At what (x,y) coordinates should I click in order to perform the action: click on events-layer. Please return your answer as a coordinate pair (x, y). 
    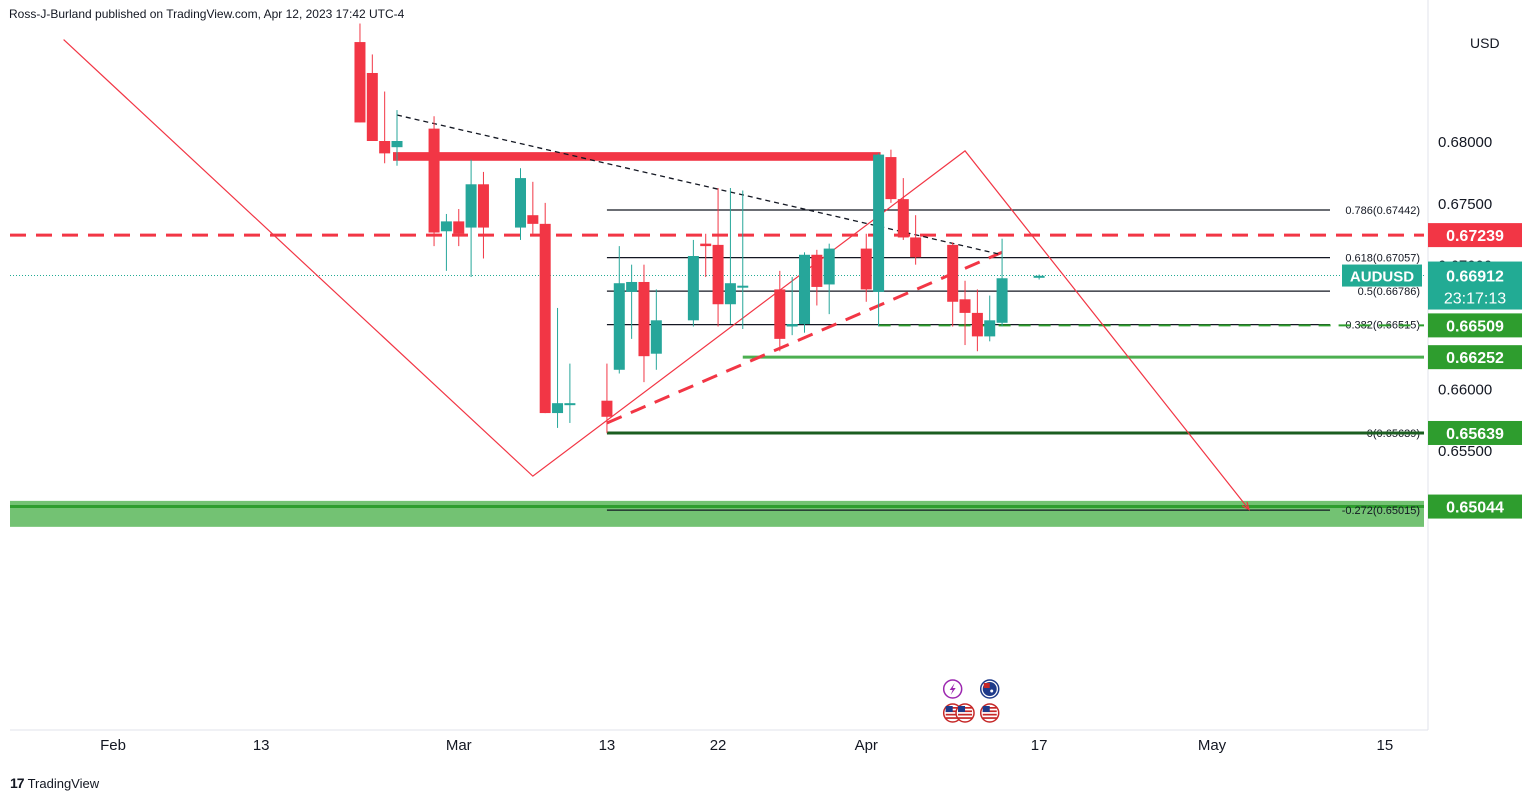
    Looking at the image, I should click on (971, 701).